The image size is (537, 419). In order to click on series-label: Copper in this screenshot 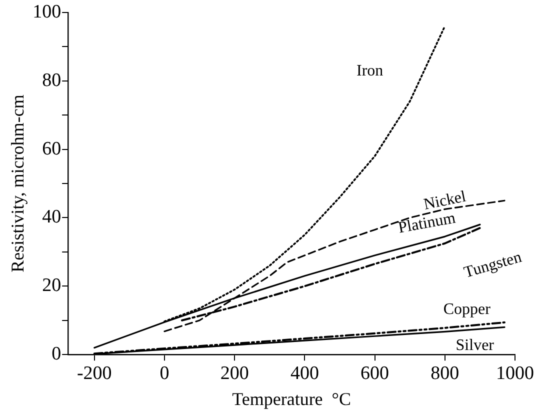, I will do `click(467, 309)`.